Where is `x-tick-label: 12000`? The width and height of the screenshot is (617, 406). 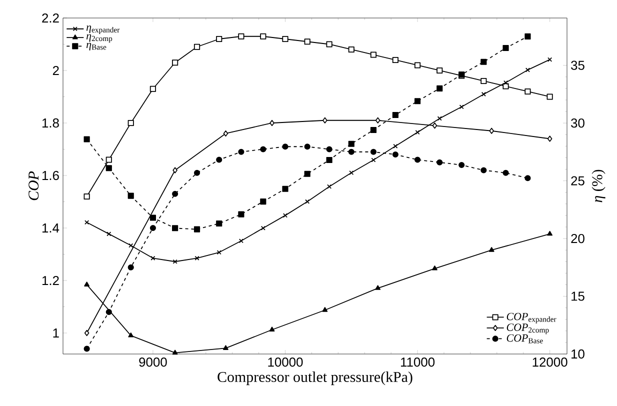 x-tick-label: 12000 is located at coordinates (550, 362).